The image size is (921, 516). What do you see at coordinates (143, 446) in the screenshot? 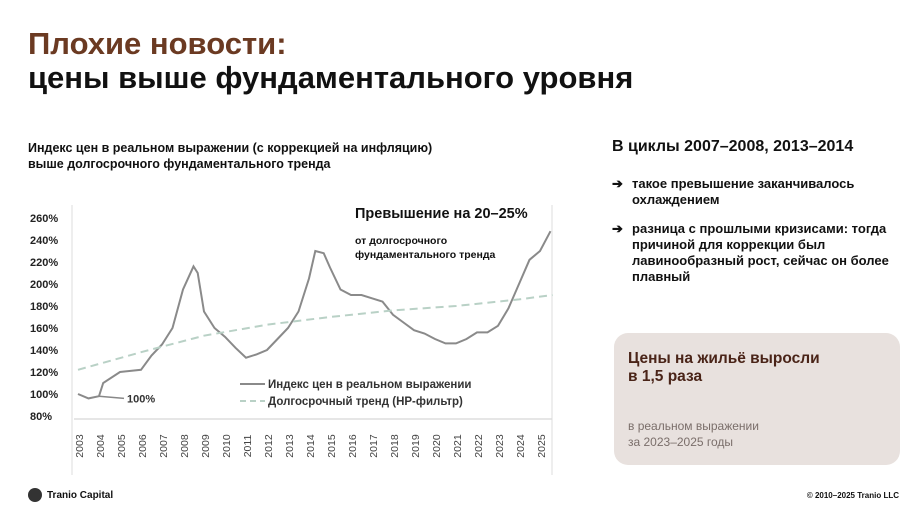
I see `x-tick-label: 2006` at bounding box center [143, 446].